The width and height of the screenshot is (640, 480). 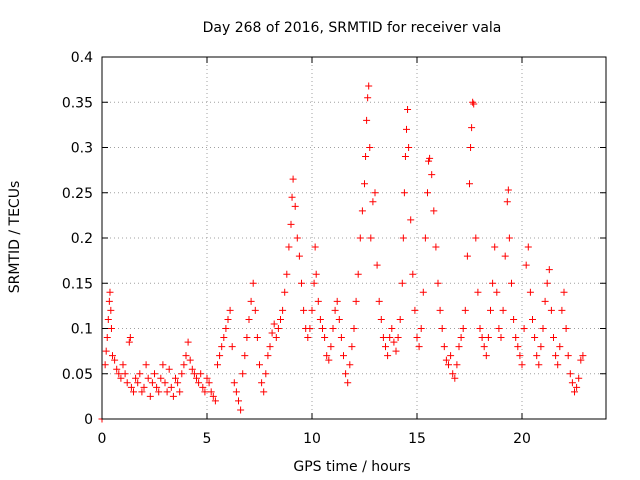 What do you see at coordinates (77, 375) in the screenshot?
I see `y-tick-label: 0.05` at bounding box center [77, 375].